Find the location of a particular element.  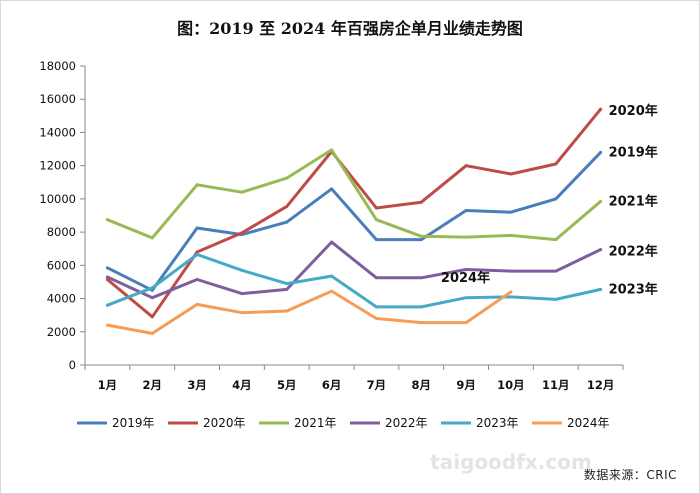

x-tick-label: 11月 is located at coordinates (556, 385).